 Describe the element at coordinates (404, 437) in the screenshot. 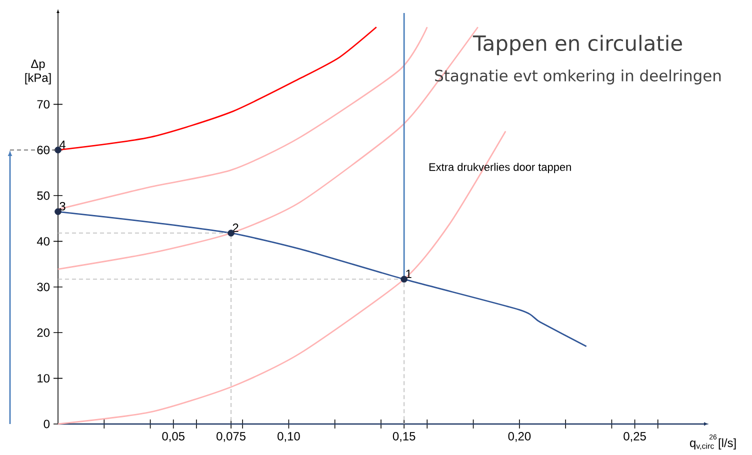

I see `x-tick-label: 0,15` at that location.